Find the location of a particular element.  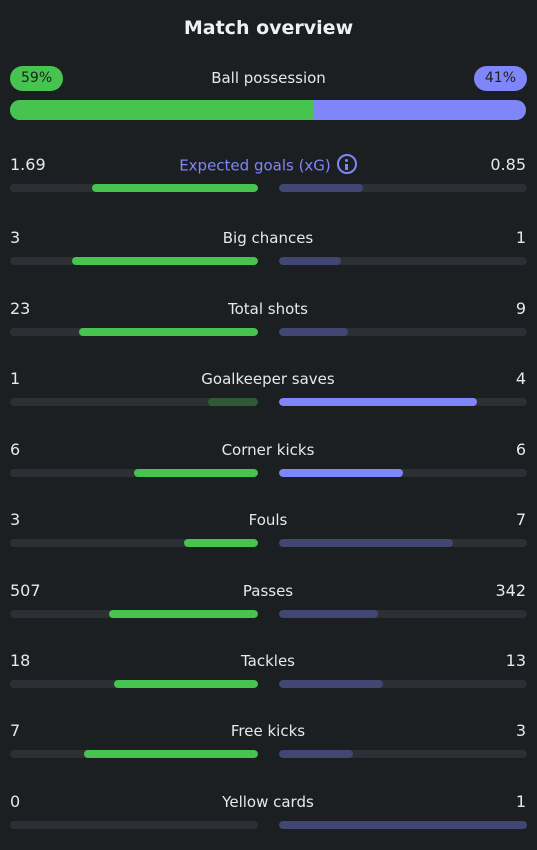

stat-label: Total shots is located at coordinates (268, 309).